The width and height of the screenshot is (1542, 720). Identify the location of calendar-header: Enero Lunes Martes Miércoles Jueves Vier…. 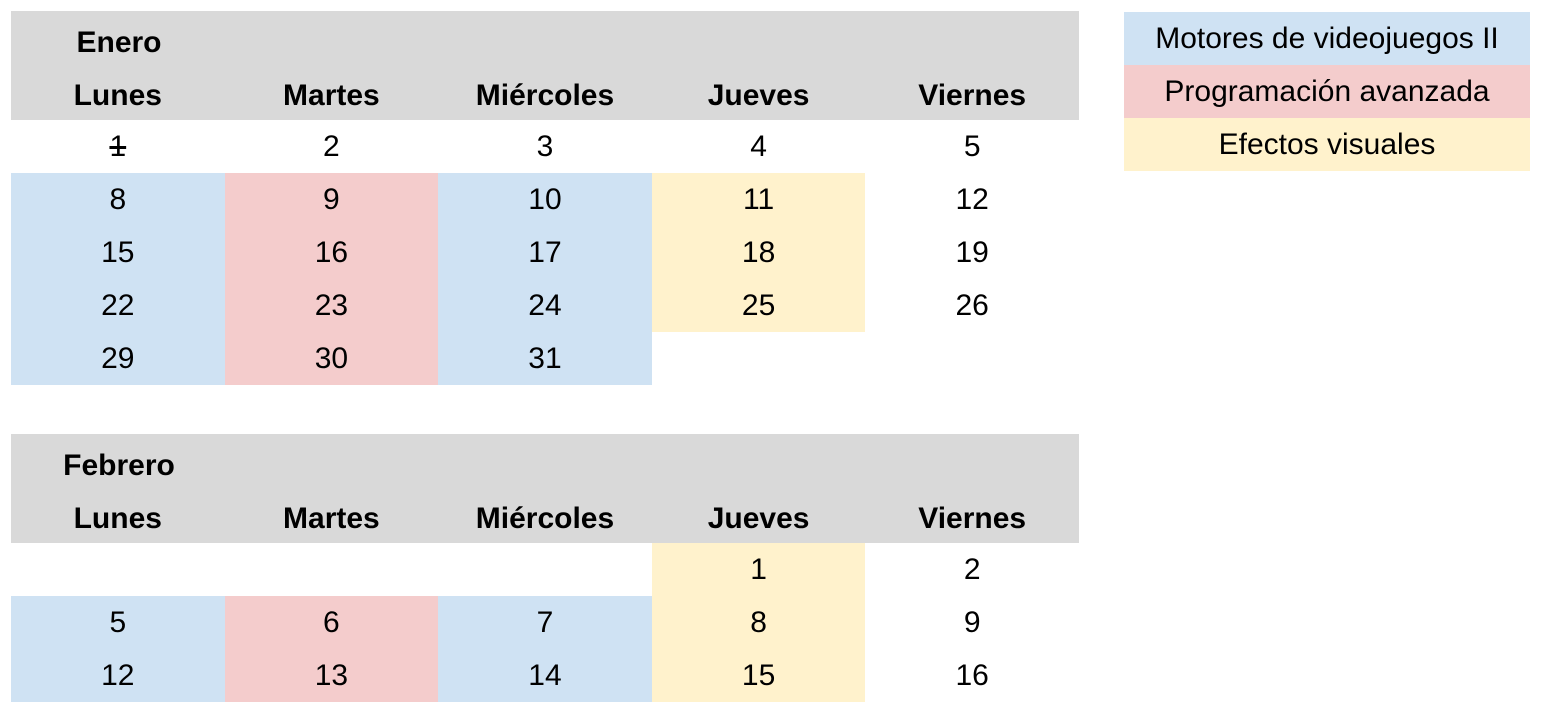
(545, 65).